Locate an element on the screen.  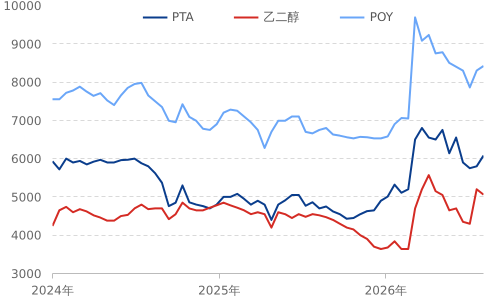
x-tick-label: 2024年 is located at coordinates (52, 291).